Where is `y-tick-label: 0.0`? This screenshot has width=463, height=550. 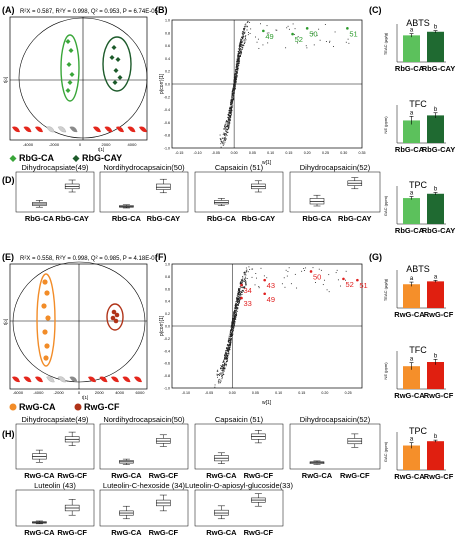
y-tick-label: 0.0 is located at coordinates (167, 85).